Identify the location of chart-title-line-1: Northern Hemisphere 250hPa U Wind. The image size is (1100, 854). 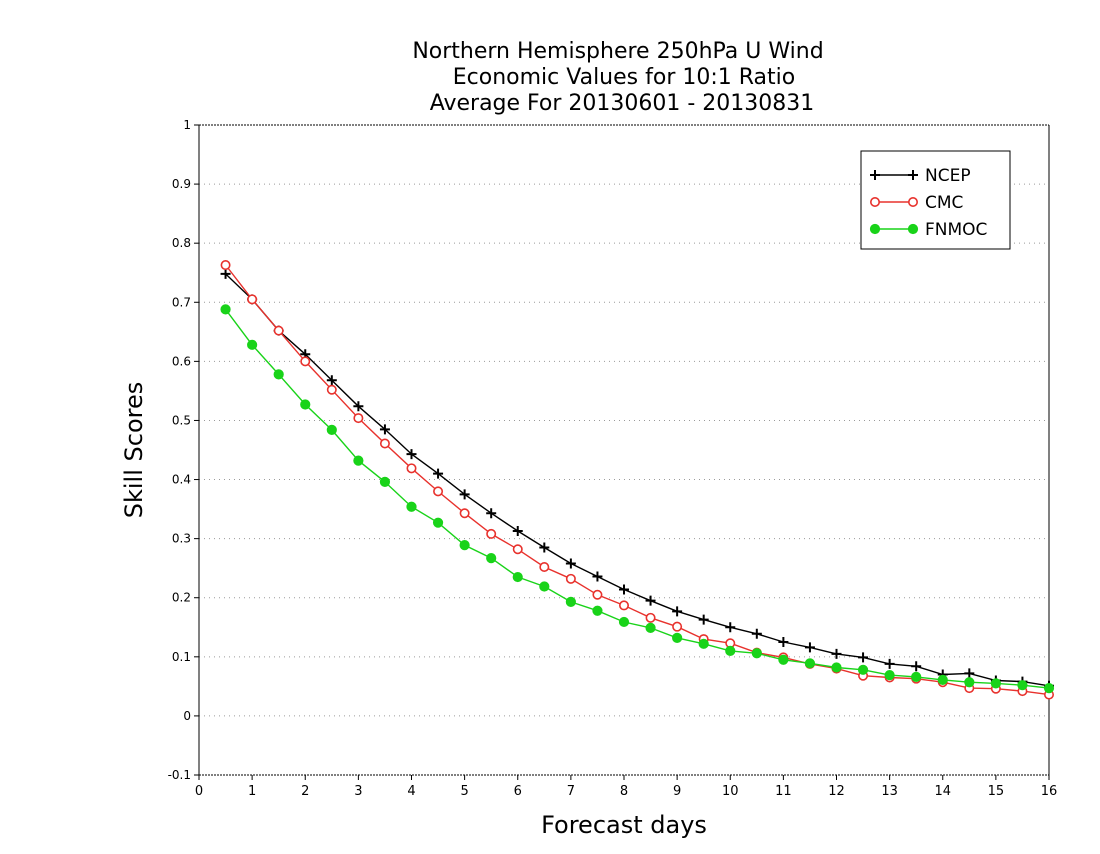
(617, 51).